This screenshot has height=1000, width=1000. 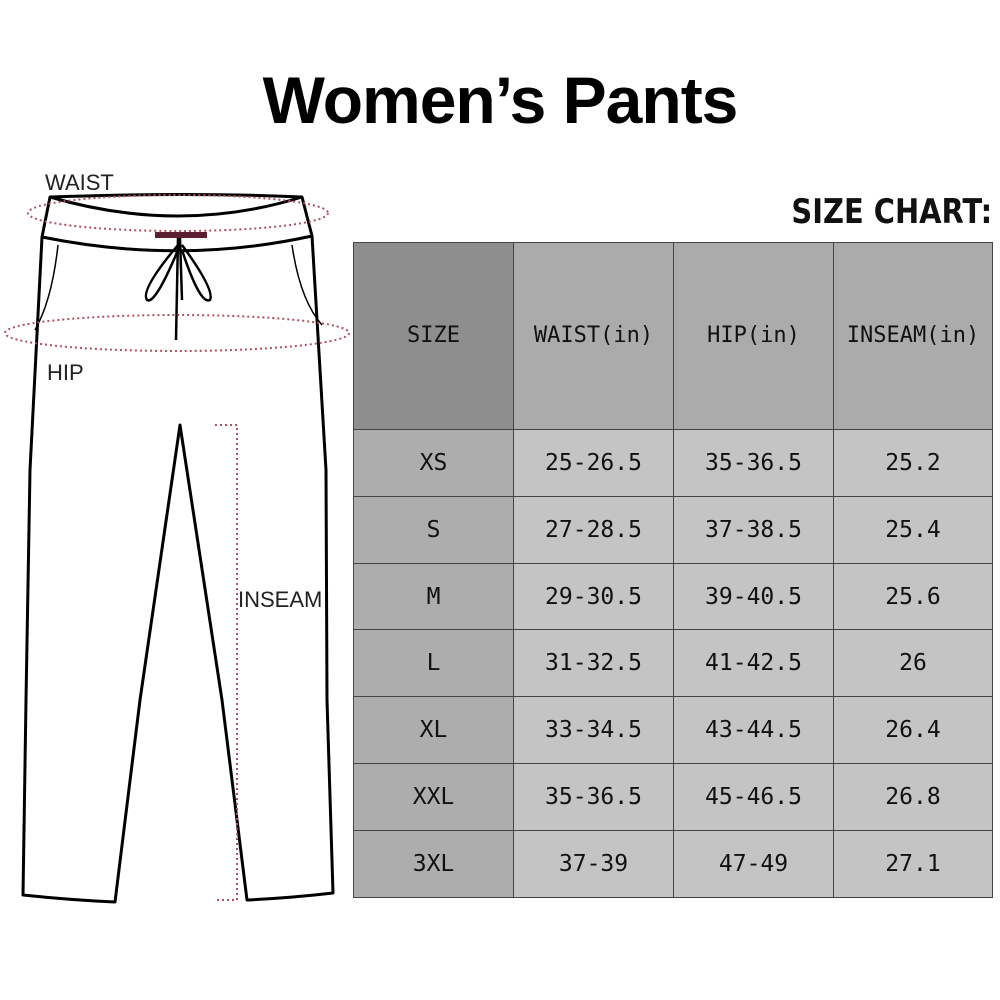 I want to click on waist-label: WAIST, so click(x=79, y=182).